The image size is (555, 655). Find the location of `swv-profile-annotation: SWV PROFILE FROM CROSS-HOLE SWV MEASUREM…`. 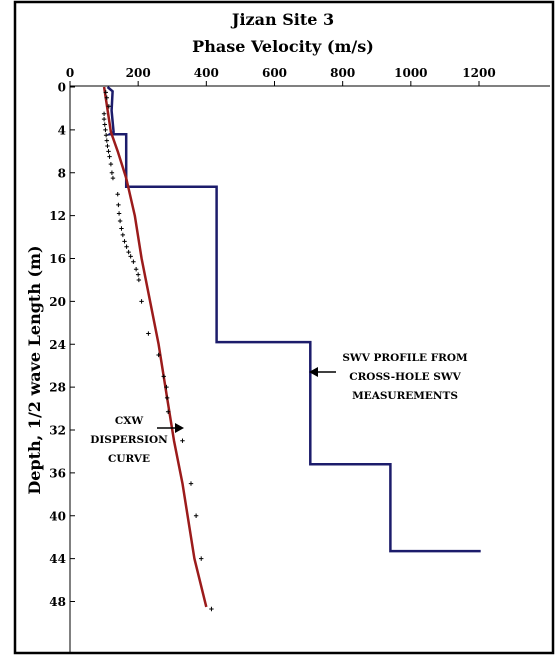

swv-profile-annotation: SWV PROFILE FROM CROSS-HOLE SWV MEASUREM… is located at coordinates (388, 377).